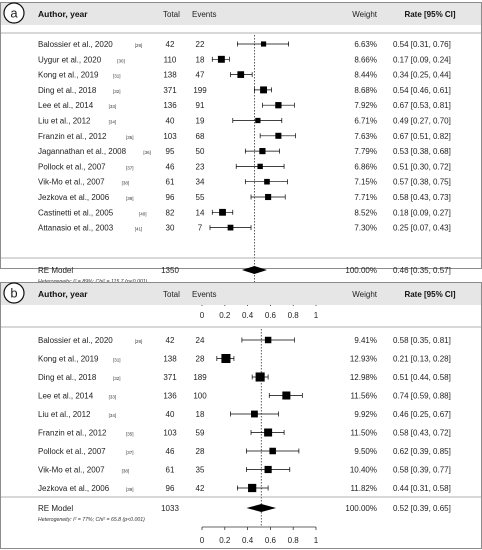 Image resolution: width=482 pixels, height=550 pixels. I want to click on panel-a-row-6-weight: 6.71%, so click(365, 121).